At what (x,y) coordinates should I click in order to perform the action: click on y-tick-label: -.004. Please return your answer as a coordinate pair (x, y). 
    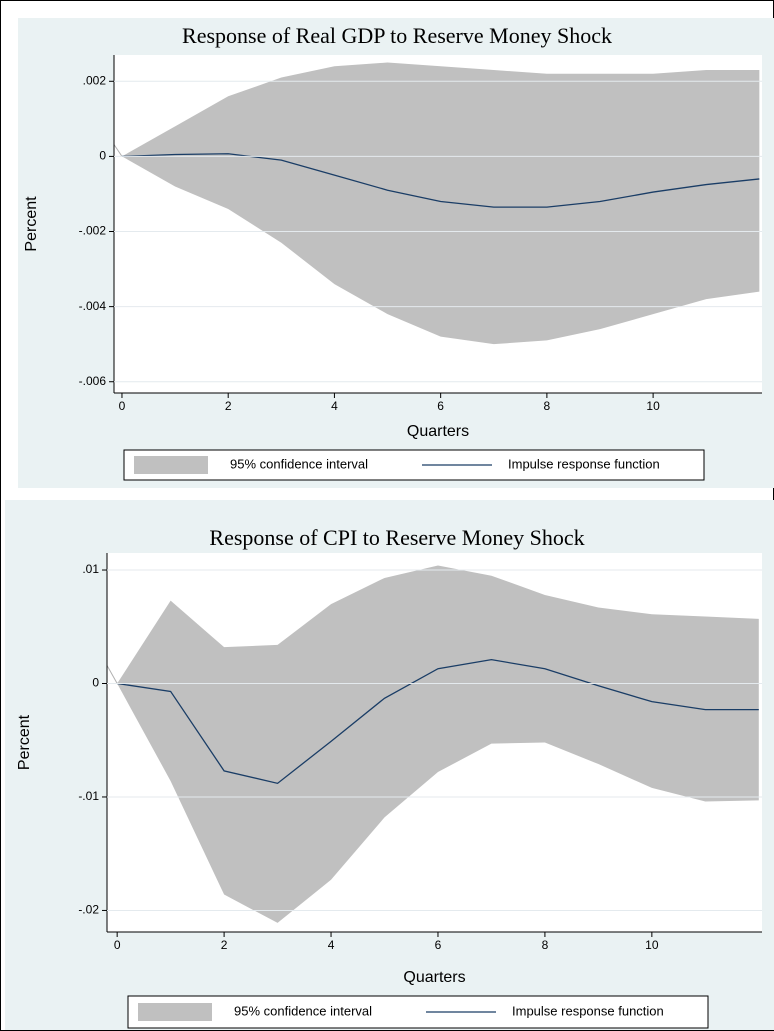
    Looking at the image, I should click on (93, 306).